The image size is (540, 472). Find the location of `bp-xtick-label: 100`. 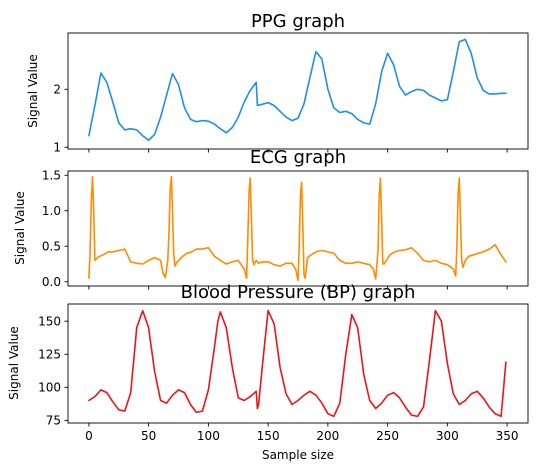

bp-xtick-label: 100 is located at coordinates (208, 436).